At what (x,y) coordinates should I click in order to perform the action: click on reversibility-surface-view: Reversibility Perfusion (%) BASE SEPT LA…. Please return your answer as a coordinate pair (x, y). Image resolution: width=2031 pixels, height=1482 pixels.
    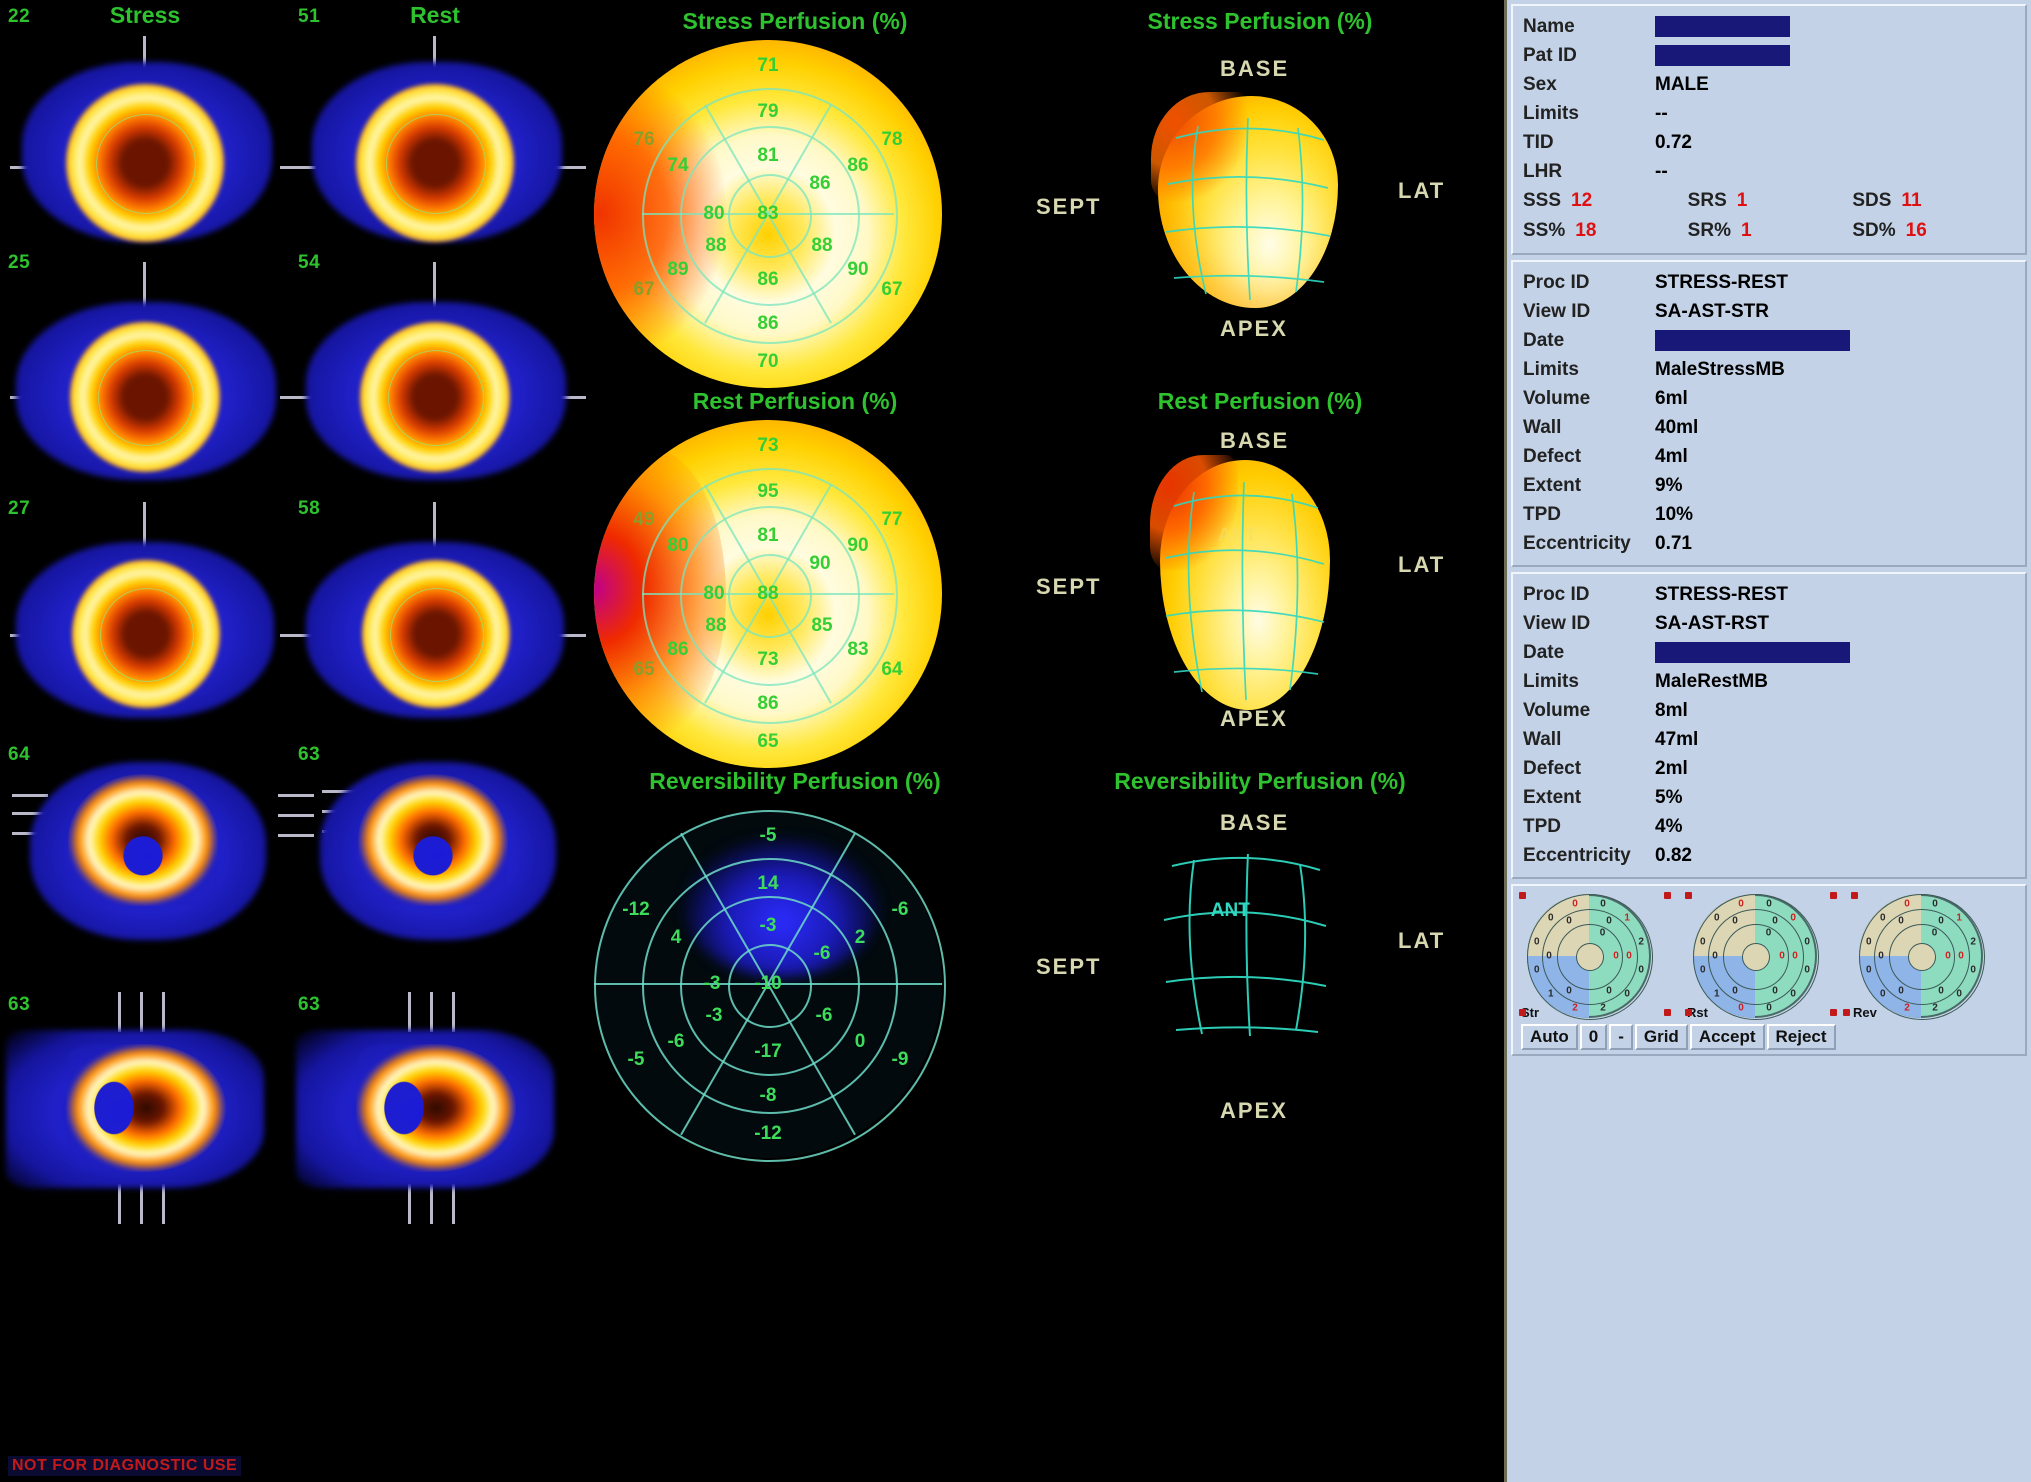
    Looking at the image, I should click on (1260, 968).